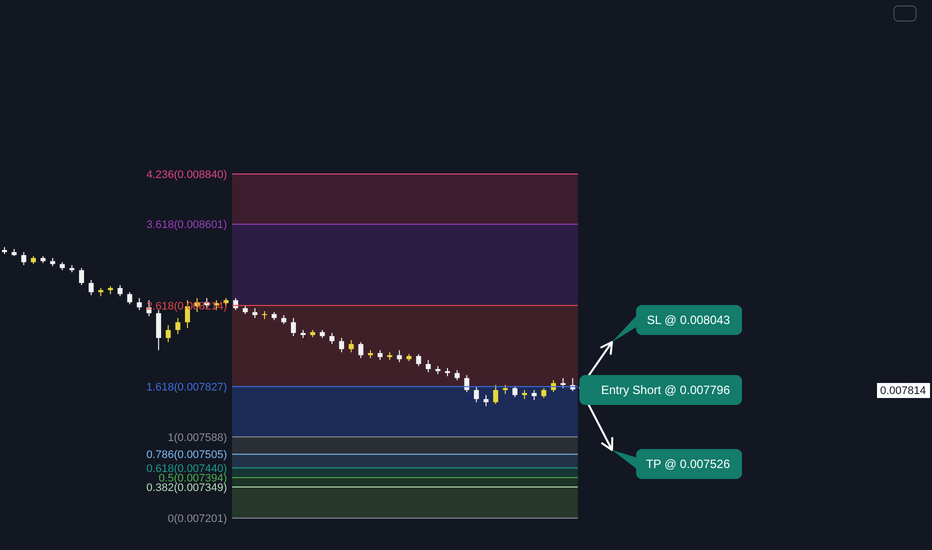  Describe the element at coordinates (187, 225) in the screenshot. I see `ref-line-label: 3.618(0.008601)` at that location.